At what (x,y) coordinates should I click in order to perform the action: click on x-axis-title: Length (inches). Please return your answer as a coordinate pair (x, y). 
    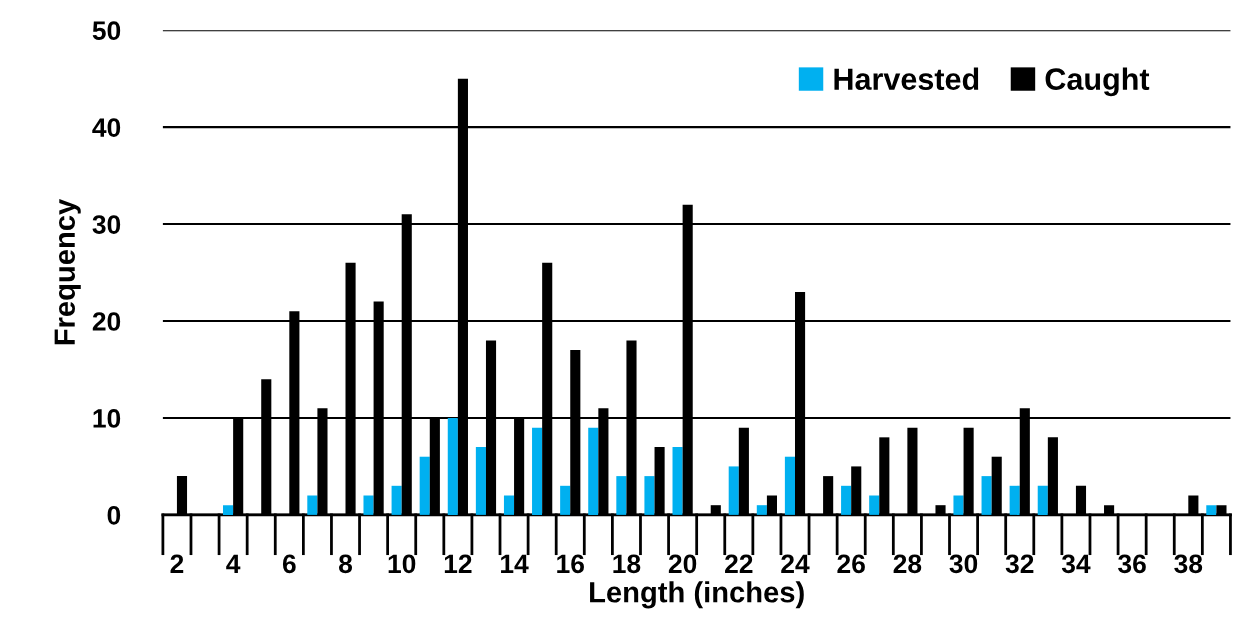
    Looking at the image, I should click on (697, 595).